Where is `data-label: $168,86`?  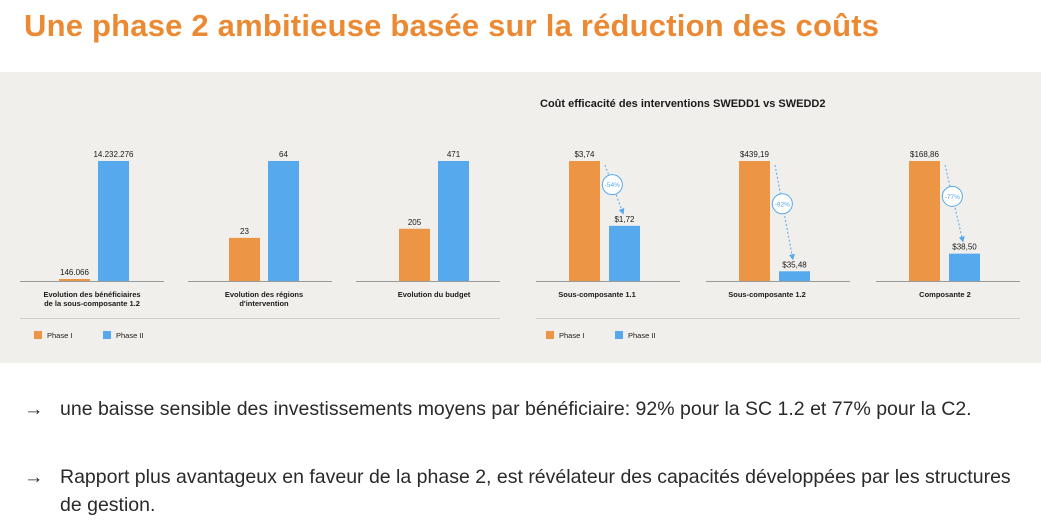 data-label: $168,86 is located at coordinates (924, 154).